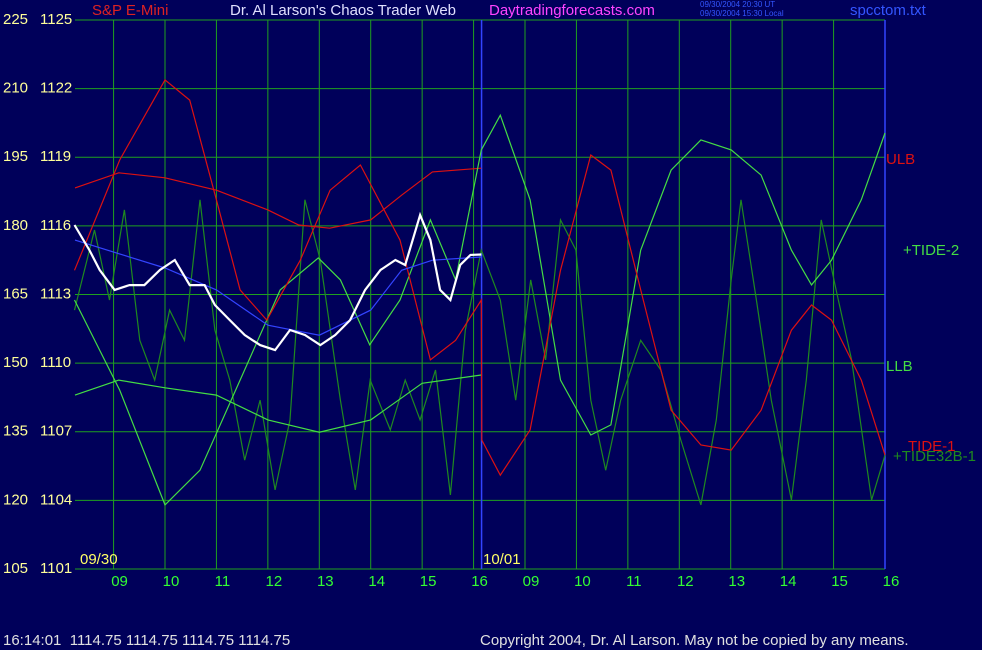 The height and width of the screenshot is (650, 982). I want to click on y2-tick-label: 1104, so click(56, 499).